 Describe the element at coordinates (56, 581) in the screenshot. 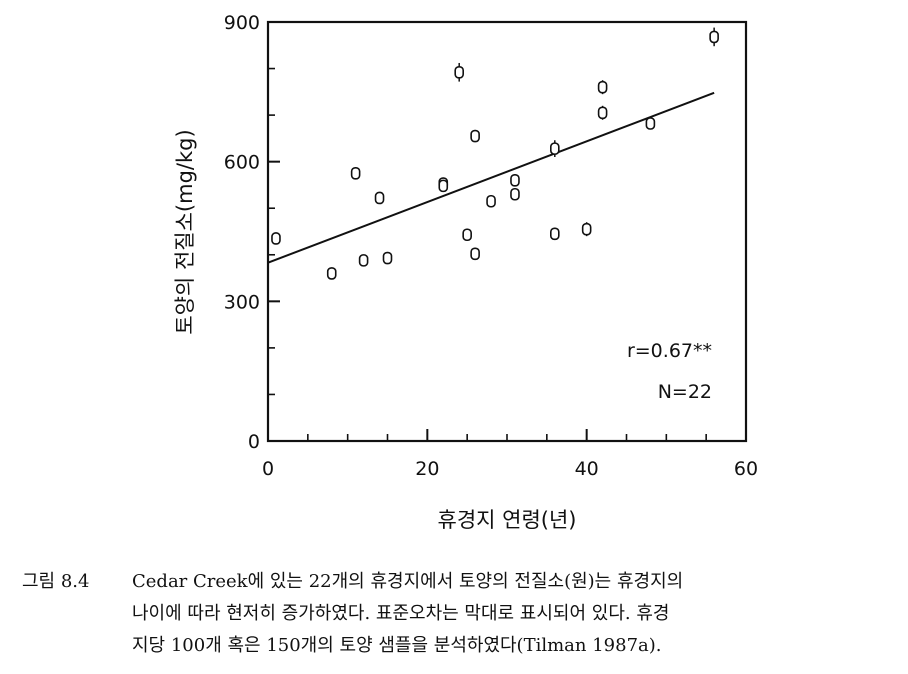

I see `caption-label: 그림 8.4` at that location.